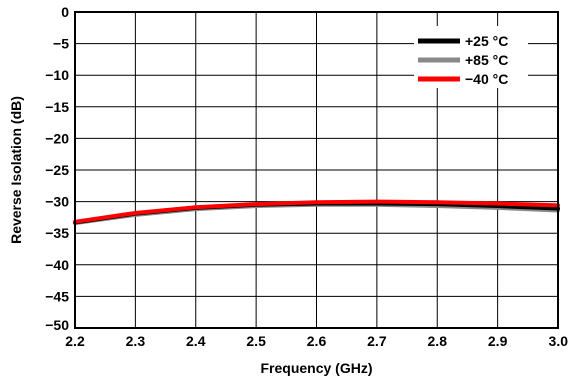  Describe the element at coordinates (256, 341) in the screenshot. I see `x-tick-label: 2.5` at that location.